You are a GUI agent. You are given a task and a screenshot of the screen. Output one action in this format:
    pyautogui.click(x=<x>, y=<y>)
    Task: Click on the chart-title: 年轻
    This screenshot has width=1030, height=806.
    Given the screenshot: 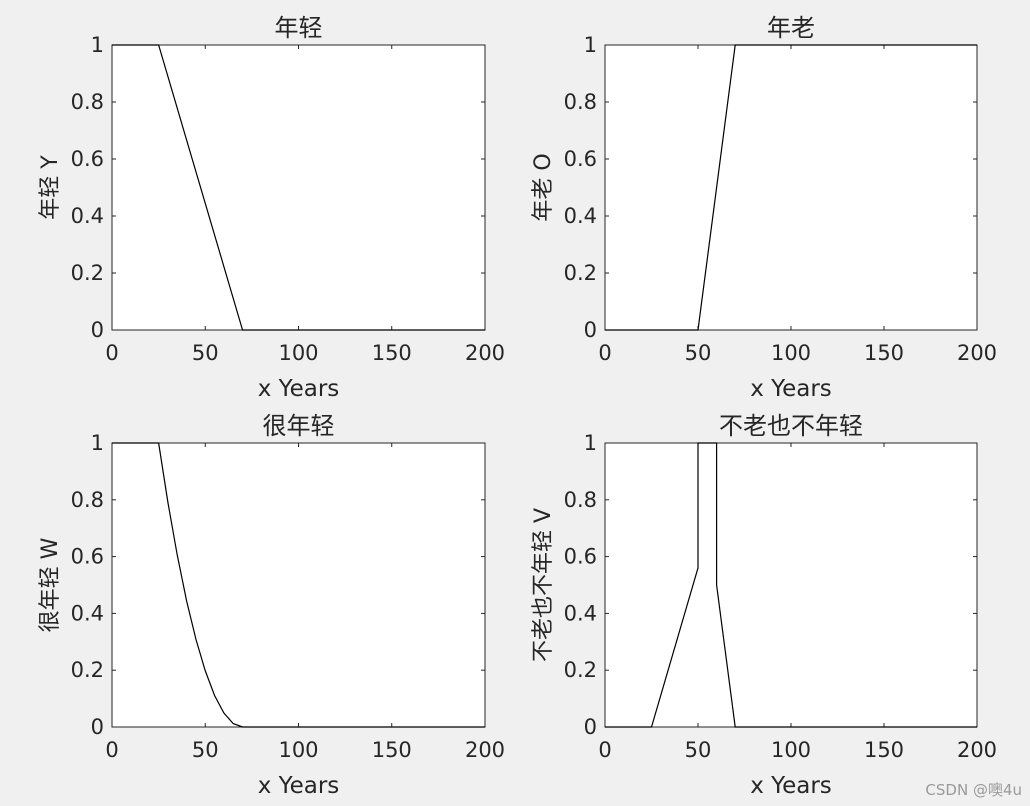 What is the action you would take?
    pyautogui.click(x=299, y=28)
    